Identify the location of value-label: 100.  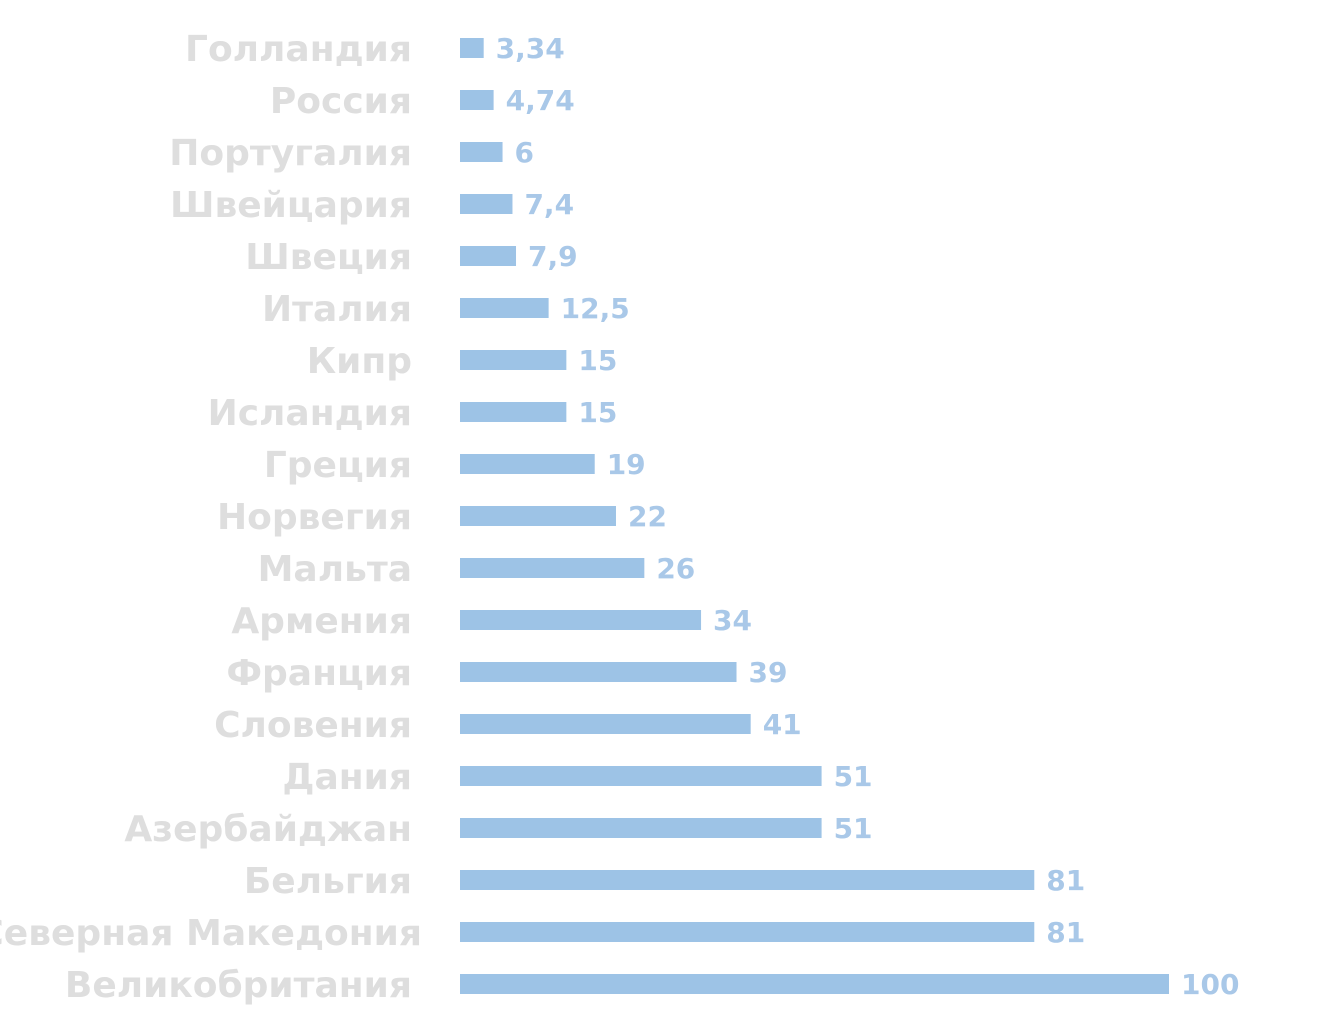
(1210, 984).